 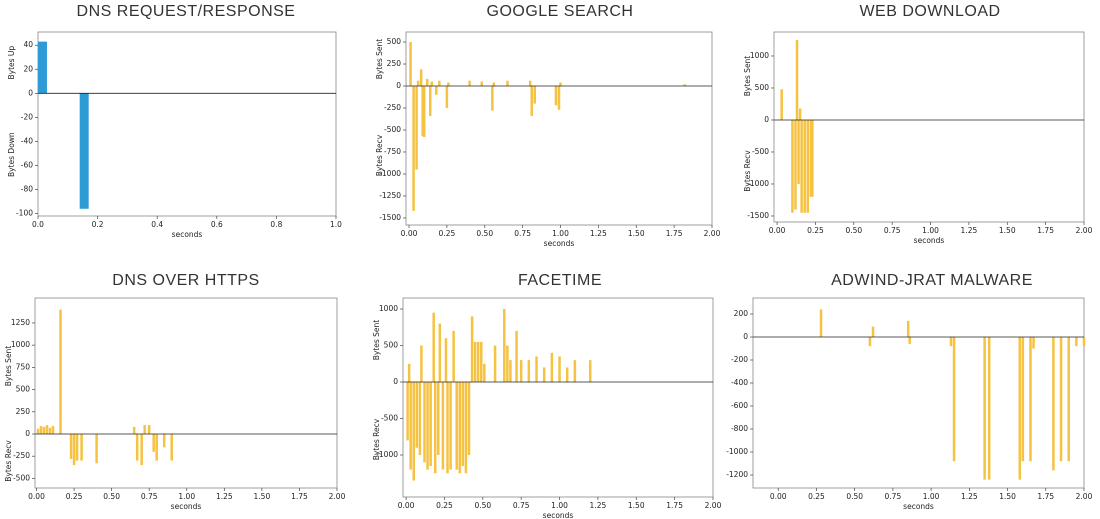 What do you see at coordinates (23, 366) in the screenshot?
I see `y-tick-label: 750` at bounding box center [23, 366].